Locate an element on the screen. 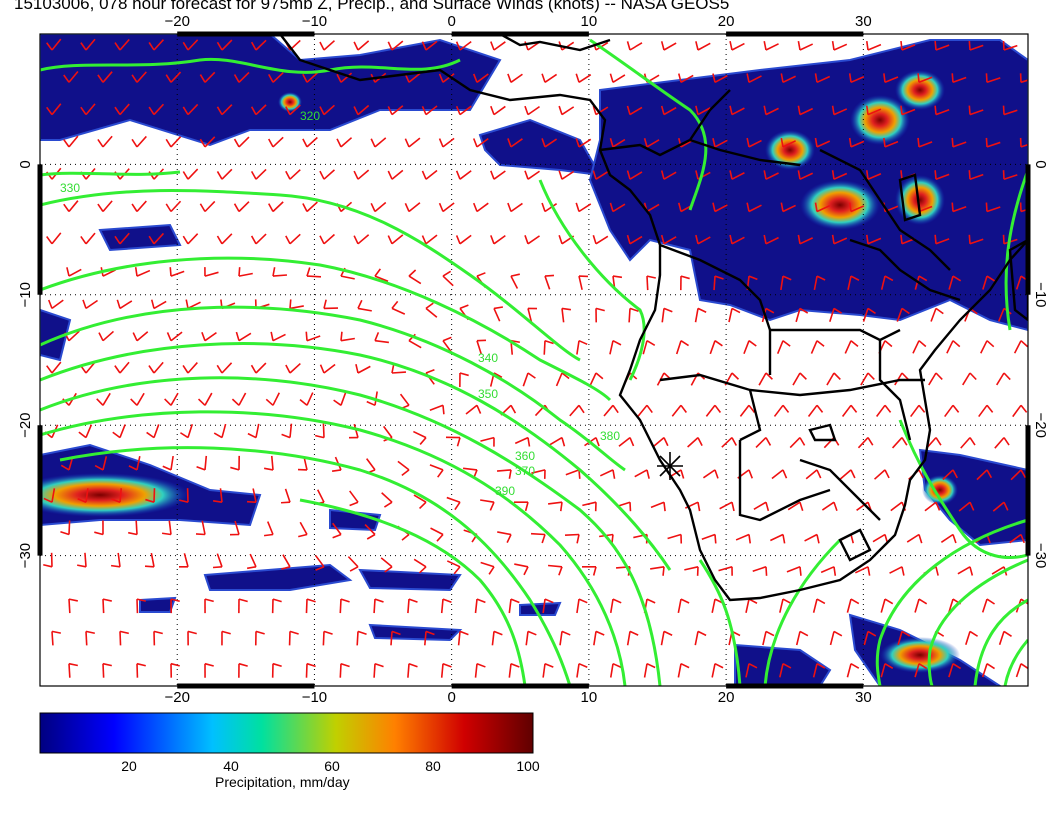  lat-tick-label: −20 is located at coordinates (1040, 424).